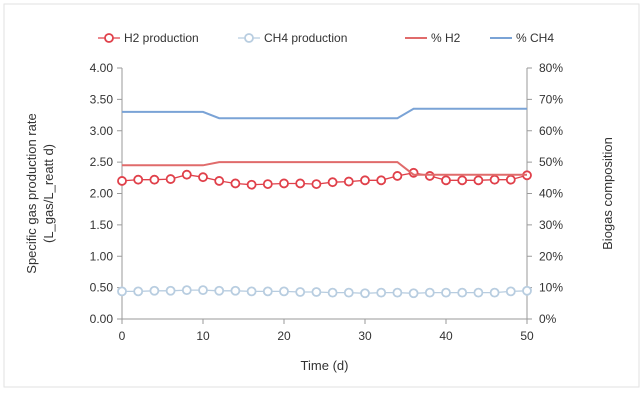 This screenshot has width=643, height=396. What do you see at coordinates (548, 319) in the screenshot?
I see `y2-tick-label: 0%` at bounding box center [548, 319].